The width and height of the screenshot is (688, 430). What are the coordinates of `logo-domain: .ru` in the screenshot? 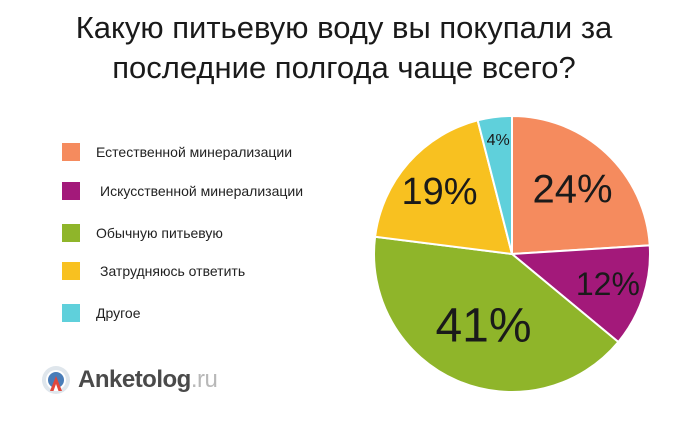 It's located at (204, 379).